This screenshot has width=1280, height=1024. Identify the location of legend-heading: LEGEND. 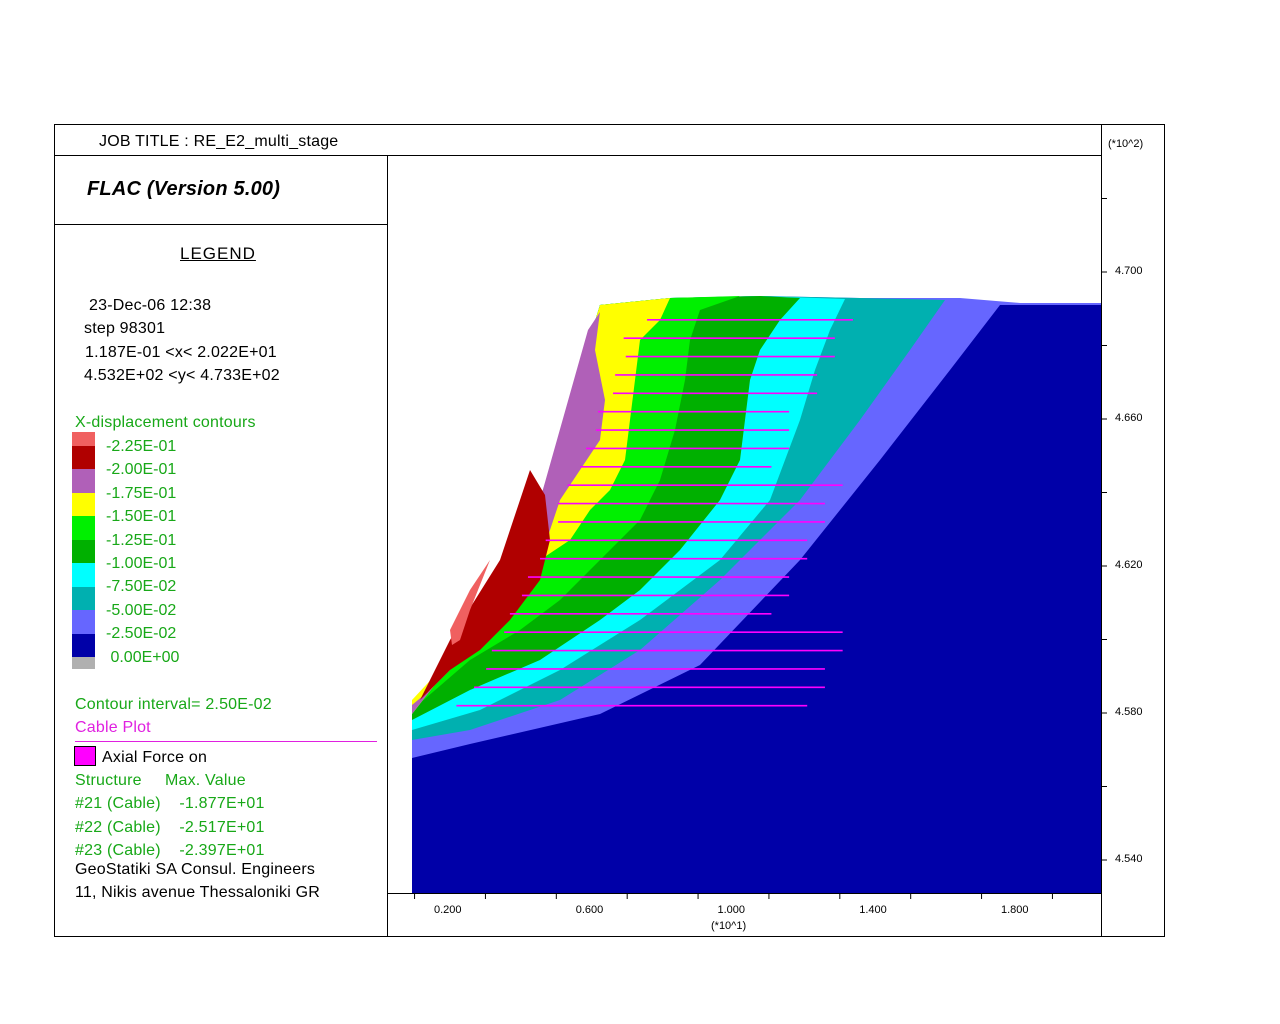
(218, 253).